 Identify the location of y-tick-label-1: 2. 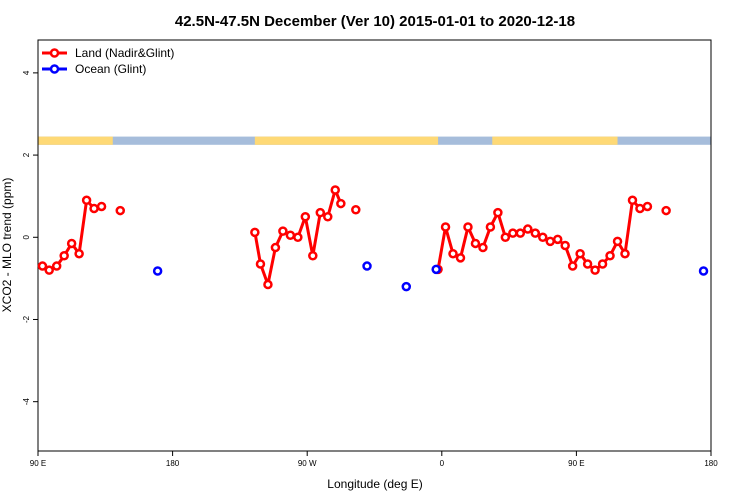
(26, 154).